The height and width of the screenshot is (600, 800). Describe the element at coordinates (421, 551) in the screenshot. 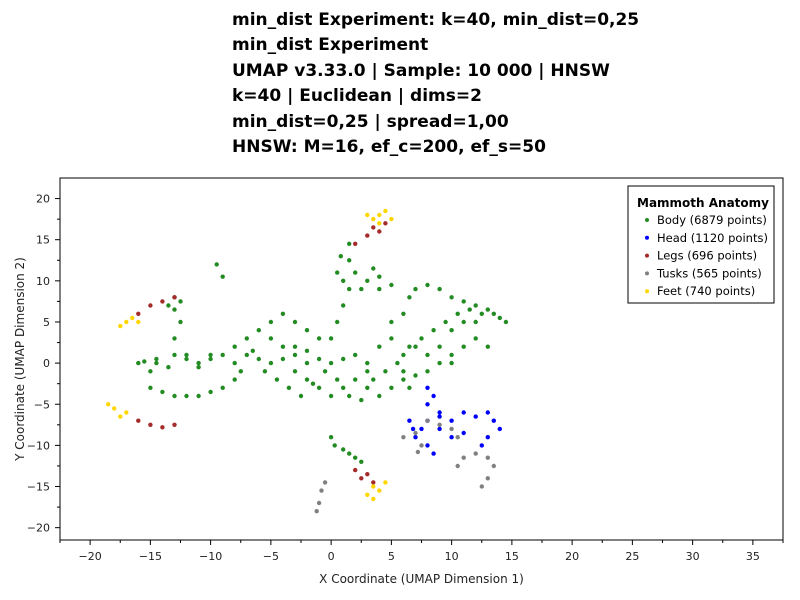

I see `x-axis: −20 −15 −10 −5 0 5 10 15 20 25 30 35` at that location.